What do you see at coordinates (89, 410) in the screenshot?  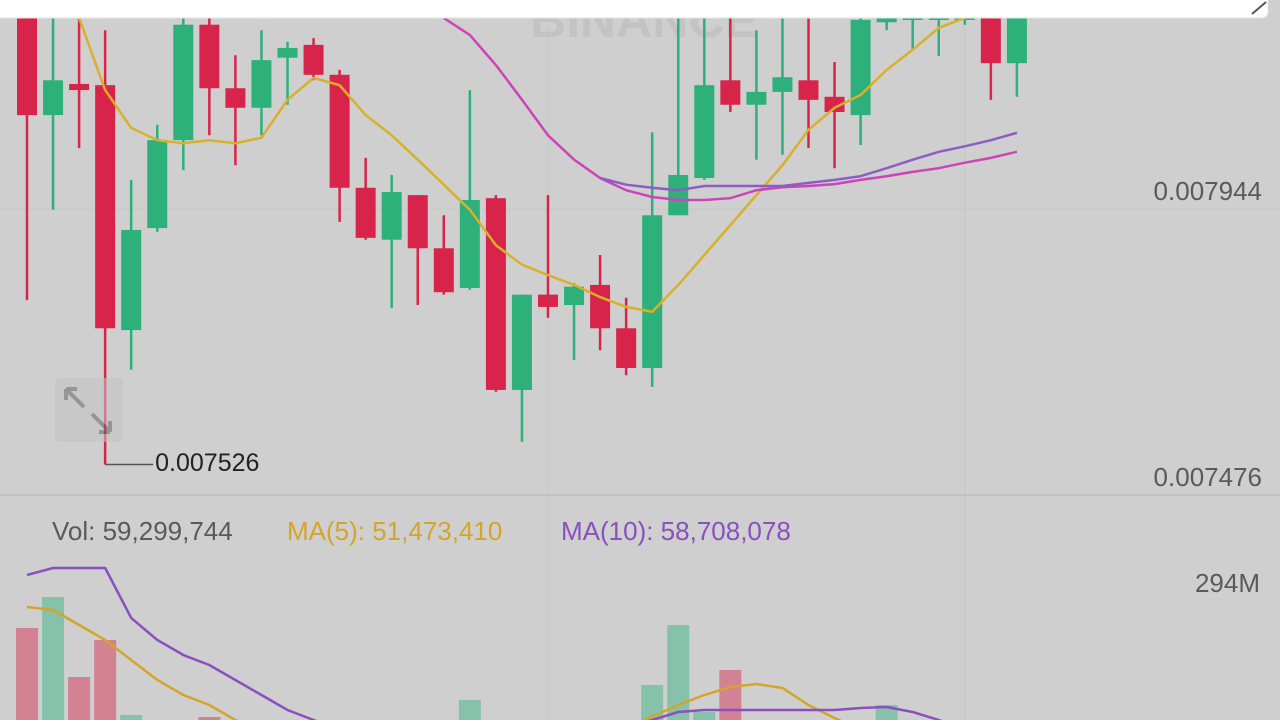 I see `expand-icon` at bounding box center [89, 410].